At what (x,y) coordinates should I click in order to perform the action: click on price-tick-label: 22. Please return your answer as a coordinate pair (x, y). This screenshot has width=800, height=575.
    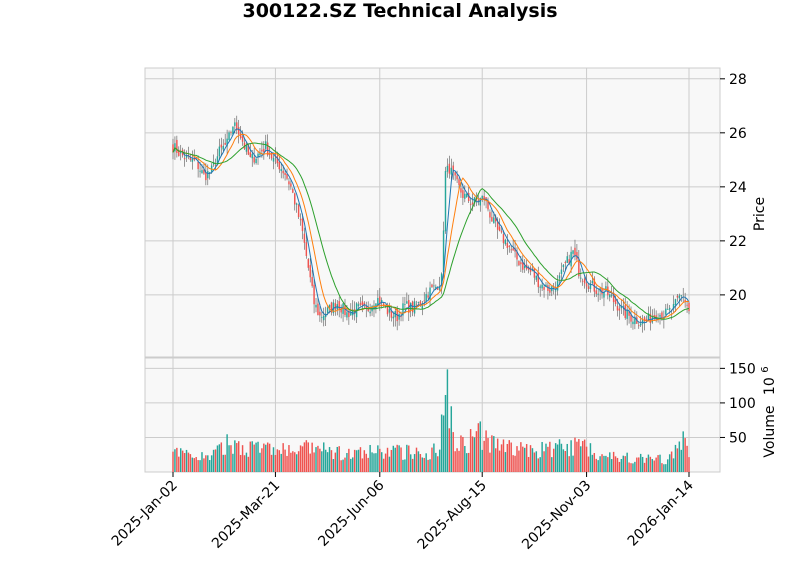
    Looking at the image, I should click on (738, 242).